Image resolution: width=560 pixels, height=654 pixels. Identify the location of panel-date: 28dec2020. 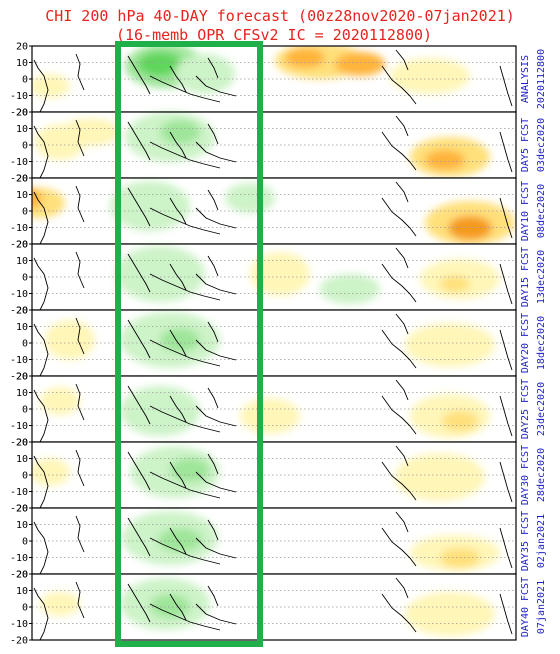
(541, 475).